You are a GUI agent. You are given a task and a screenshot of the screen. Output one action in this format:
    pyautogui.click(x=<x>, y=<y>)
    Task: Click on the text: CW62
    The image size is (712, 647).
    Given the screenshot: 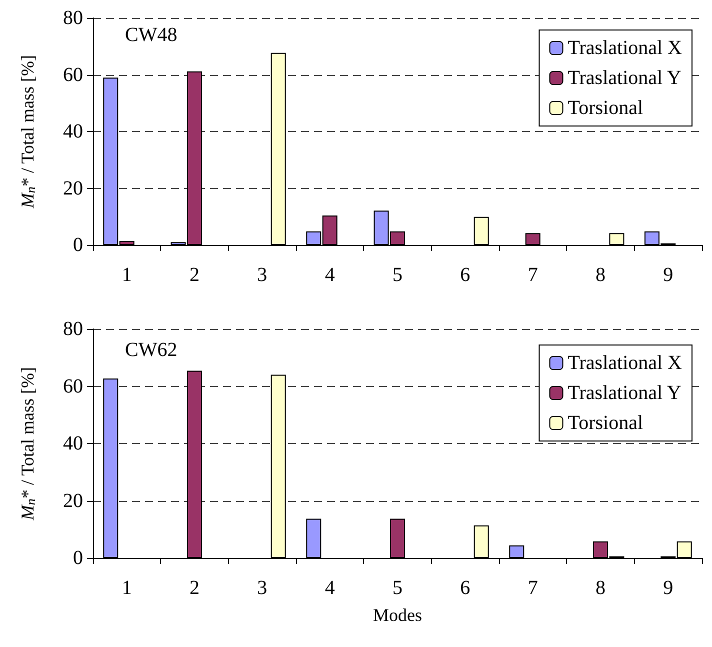 What is the action you would take?
    pyautogui.click(x=151, y=350)
    